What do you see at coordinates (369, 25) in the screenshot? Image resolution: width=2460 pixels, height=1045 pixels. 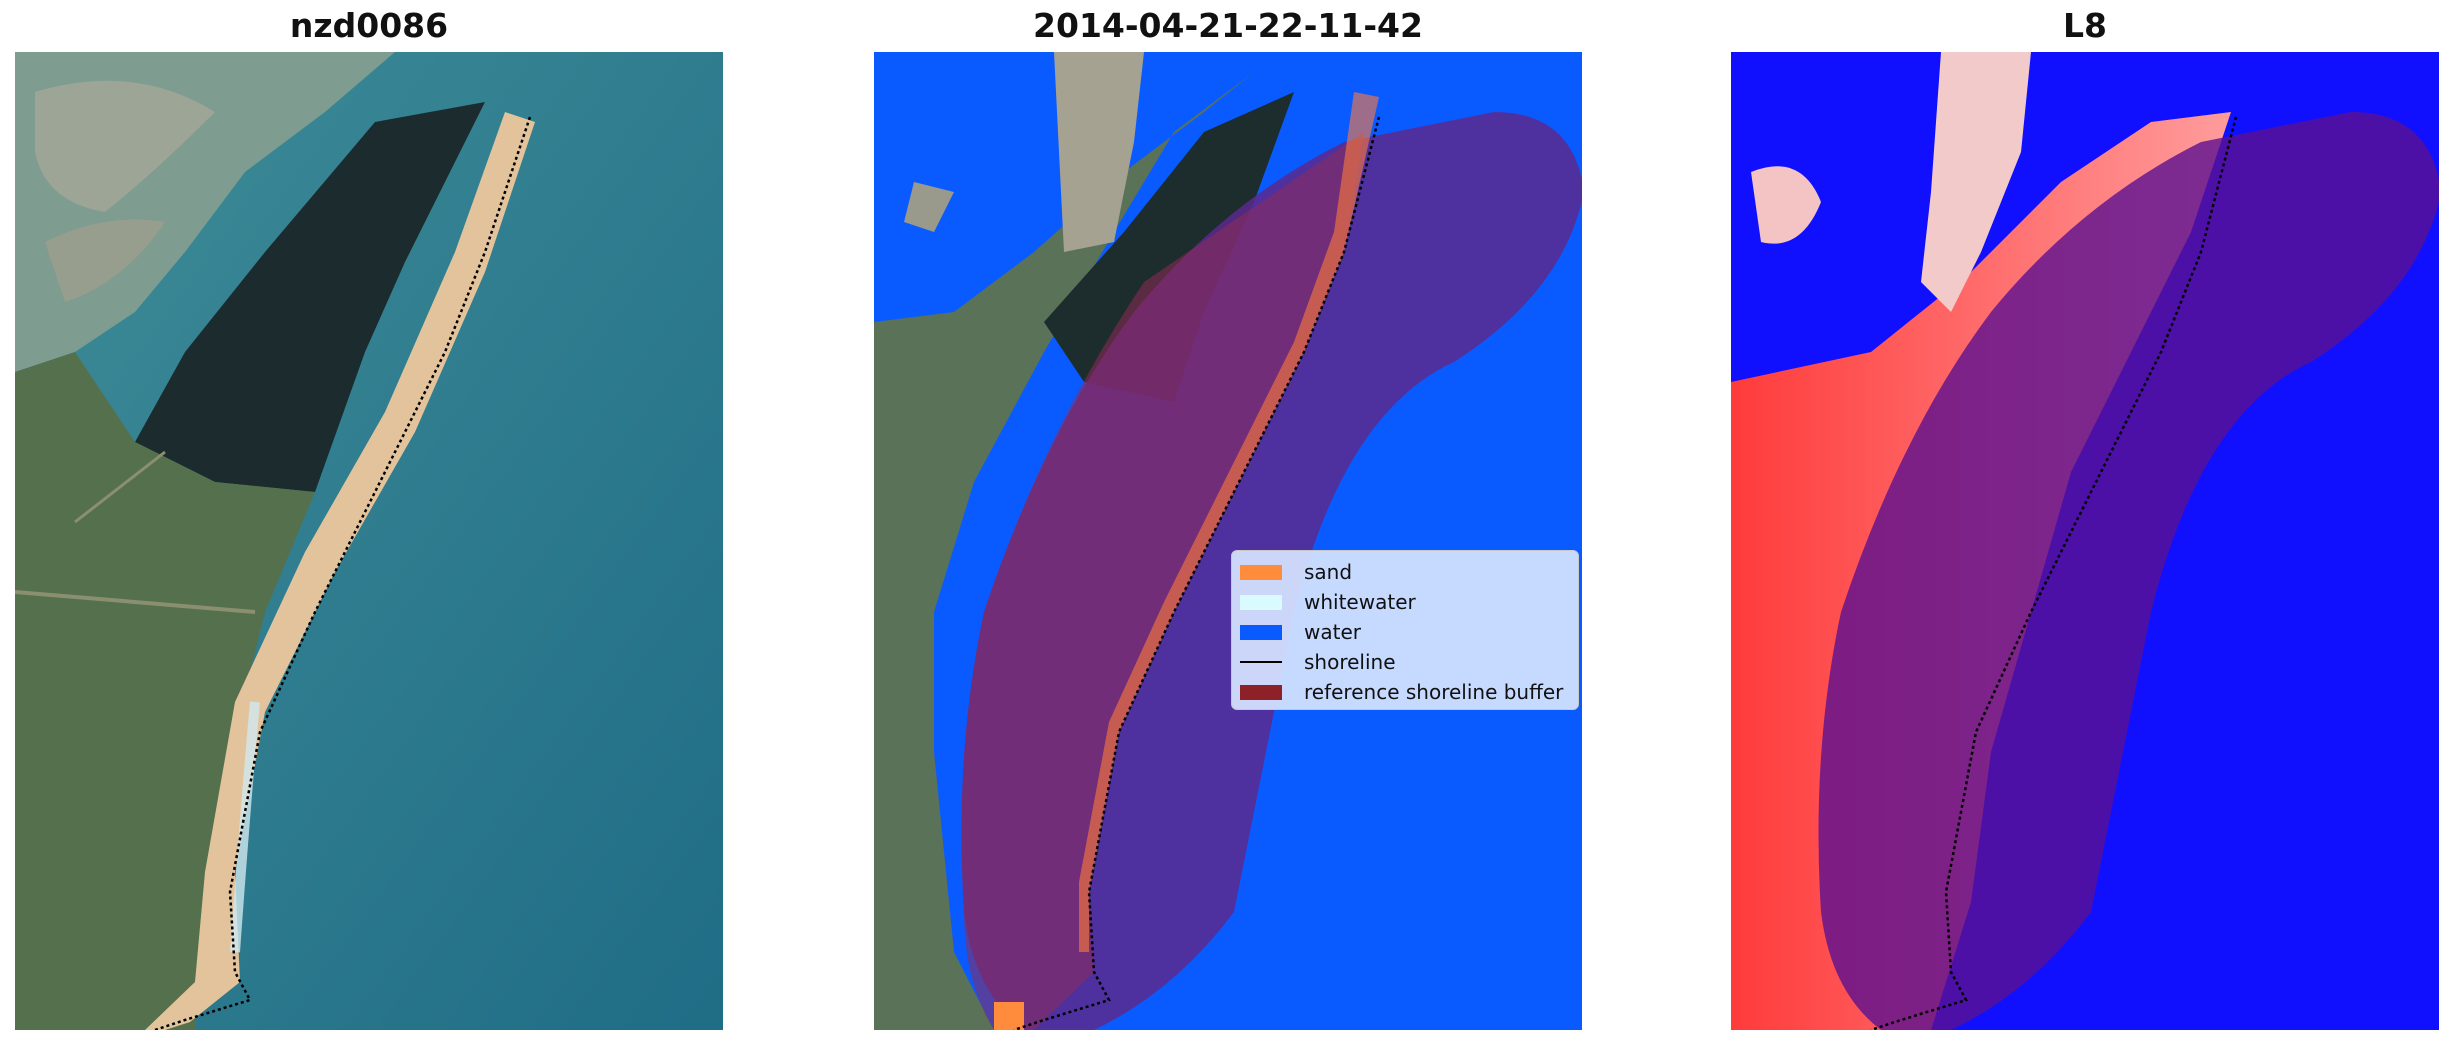 I see `panel-title-rgb: nzd0086` at bounding box center [369, 25].